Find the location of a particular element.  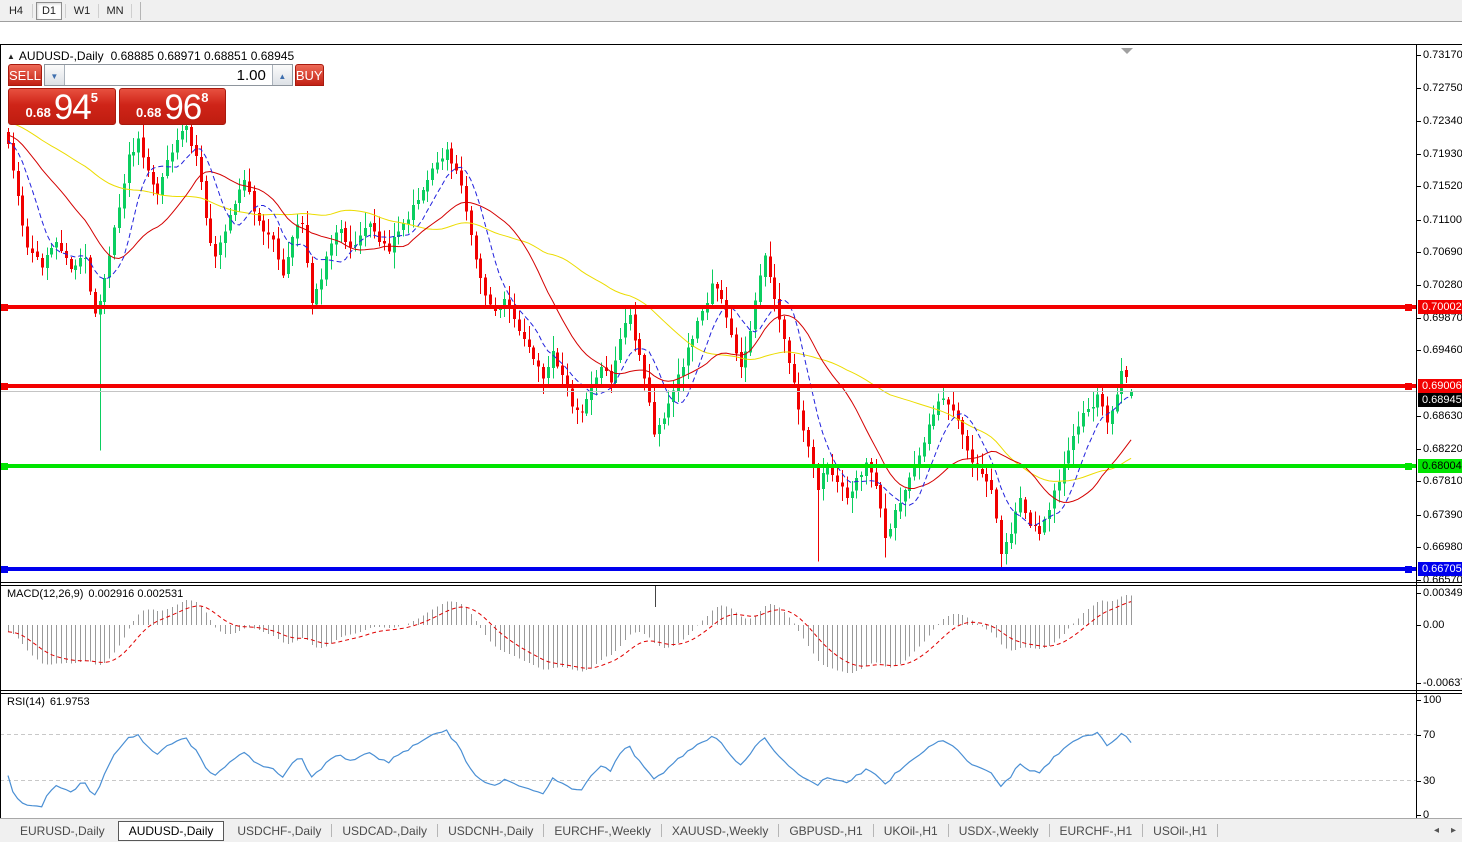

y-axis-label: 0.71930 is located at coordinates (1442, 153).